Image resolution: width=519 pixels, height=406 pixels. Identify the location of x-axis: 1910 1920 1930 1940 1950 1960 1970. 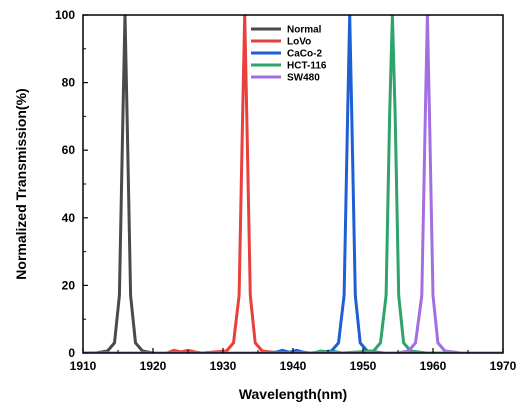
(293, 360).